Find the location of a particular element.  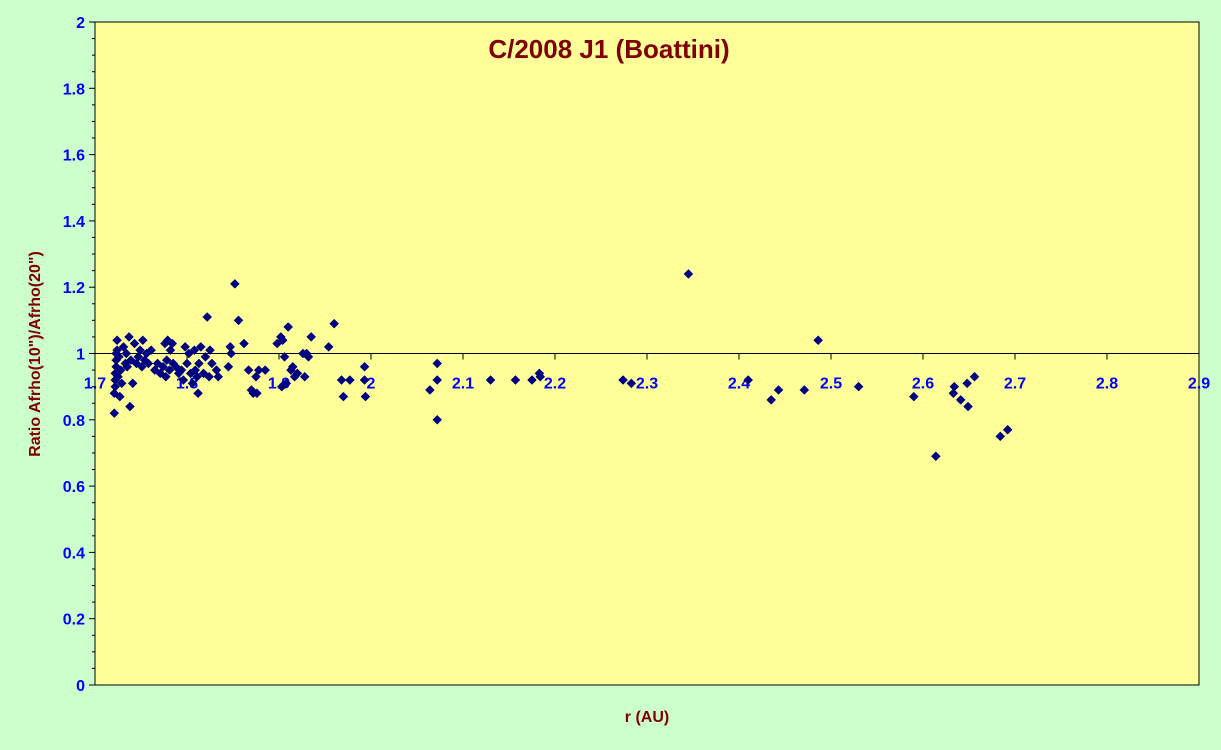

y-tick-label: 0.4 is located at coordinates (74, 553).